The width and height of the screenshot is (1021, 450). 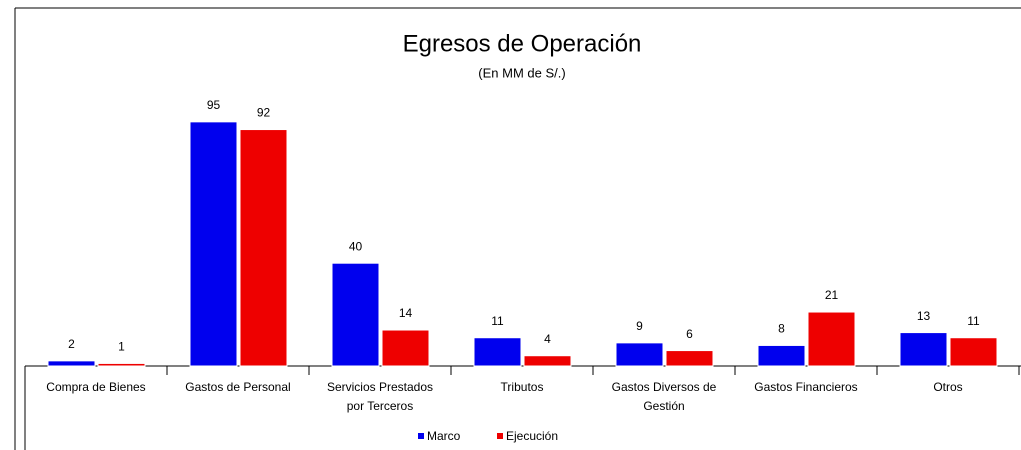 What do you see at coordinates (948, 387) in the screenshot?
I see `x-tick-label: Otros` at bounding box center [948, 387].